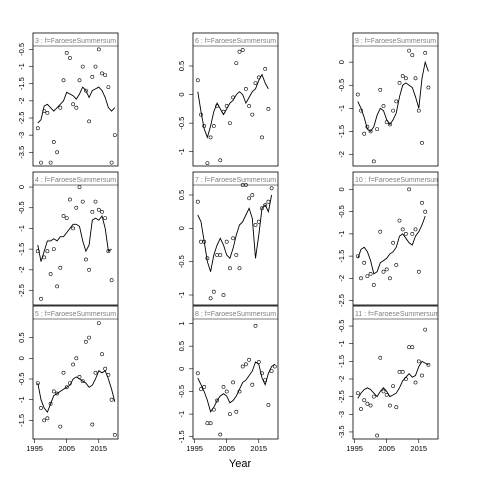 This screenshot has height=485, width=480. Describe the element at coordinates (235, 312) in the screenshot. I see `panel-8-strip` at that location.